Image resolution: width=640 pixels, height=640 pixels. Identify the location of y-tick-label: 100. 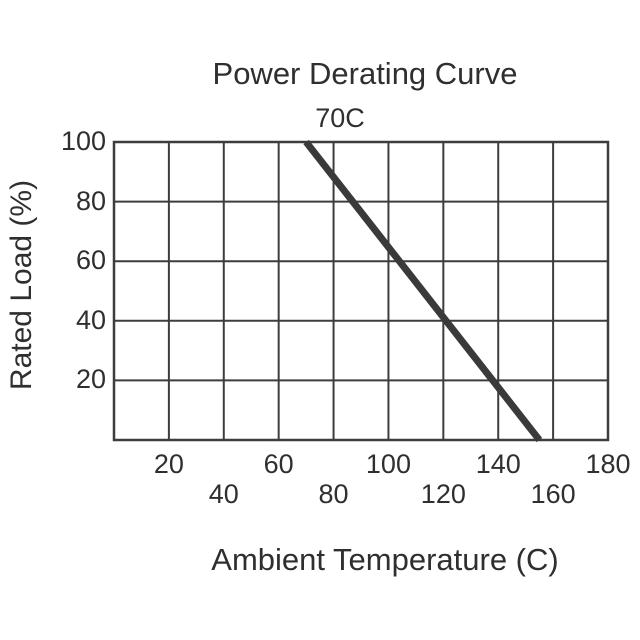
(83, 140).